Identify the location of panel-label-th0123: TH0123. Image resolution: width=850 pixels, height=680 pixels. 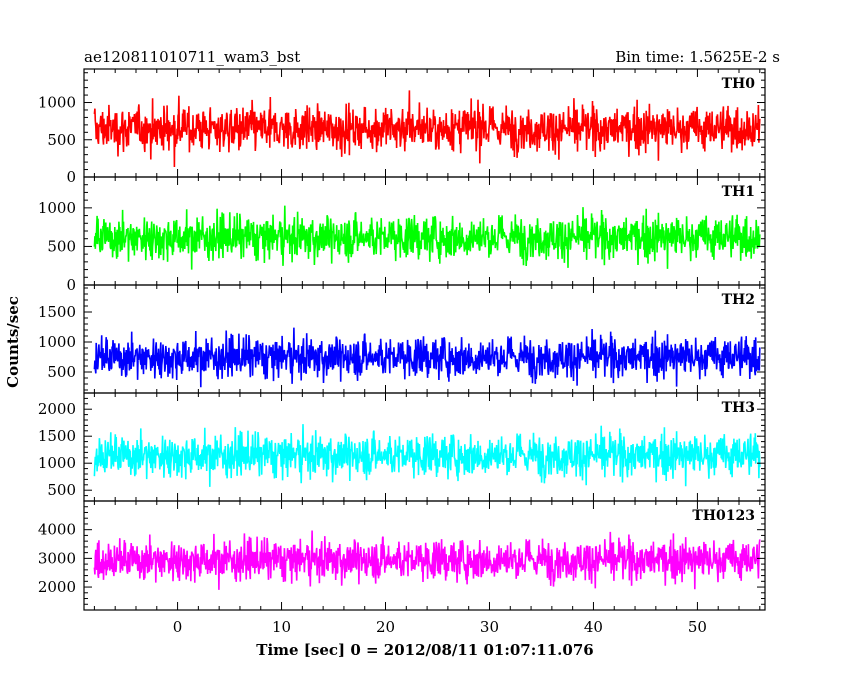
(723, 516).